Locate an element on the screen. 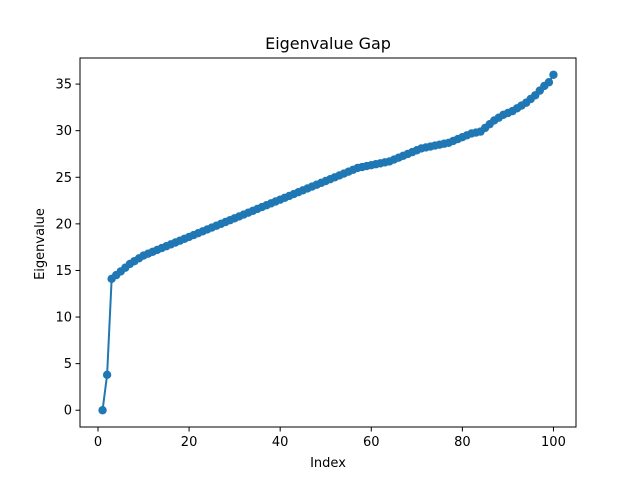  x-tick-label-0: 0 is located at coordinates (98, 442).